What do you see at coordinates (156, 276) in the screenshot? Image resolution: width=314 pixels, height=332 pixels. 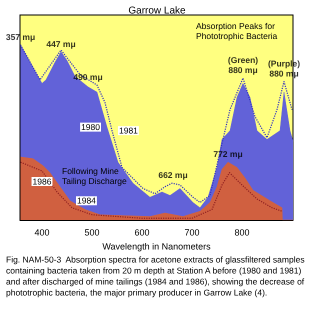 I see `text: Fig. NAM-50-3 Absorption spectra for acetone extracts of glassfiltered samples containing bacteria taken from 20 m depth at Station A before (1980 and 1981) and after discharged of mine tailings (1984 and 1986), showing the decrease of phototrophic bacteria, the major primary producer in Garrow Lake (4).` at bounding box center [156, 276].